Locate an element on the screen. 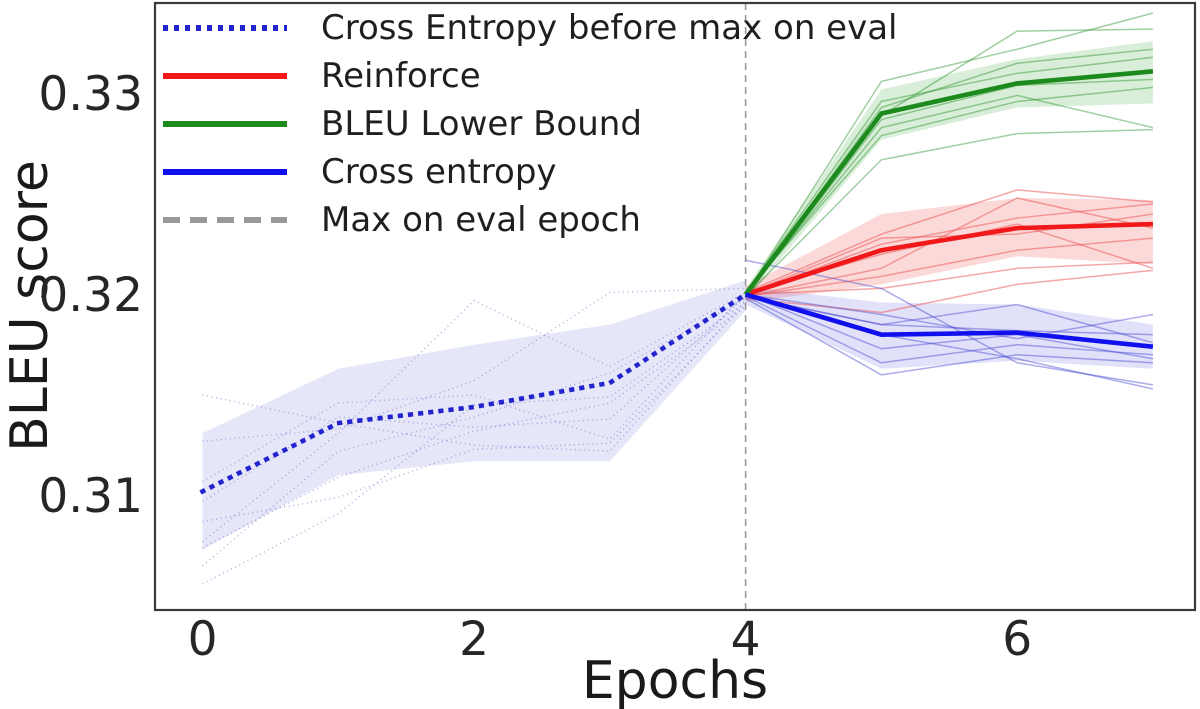 This screenshot has height=709, width=1200. legend-item-reinforce: Reinforce is located at coordinates (530, 76).